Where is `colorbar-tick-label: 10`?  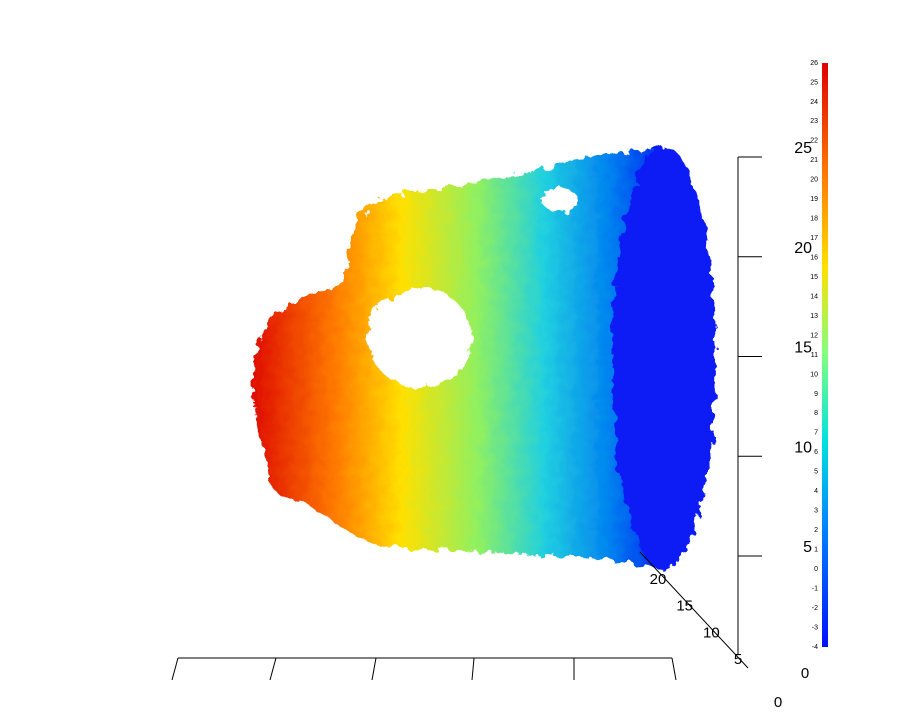
colorbar-tick-label: 10 is located at coordinates (814, 374).